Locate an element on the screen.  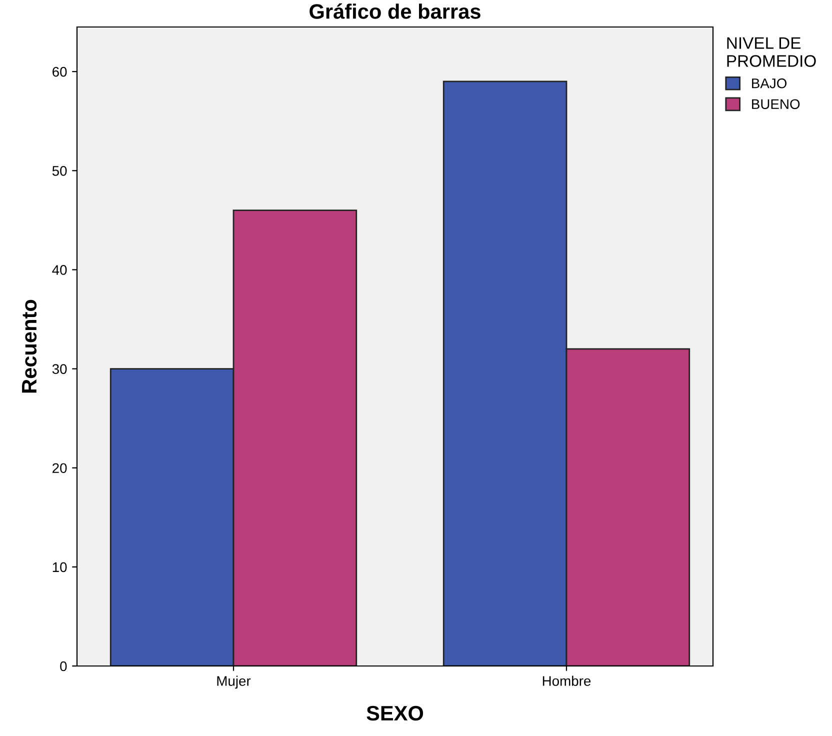
x-axis-title: SEXO is located at coordinates (395, 713).